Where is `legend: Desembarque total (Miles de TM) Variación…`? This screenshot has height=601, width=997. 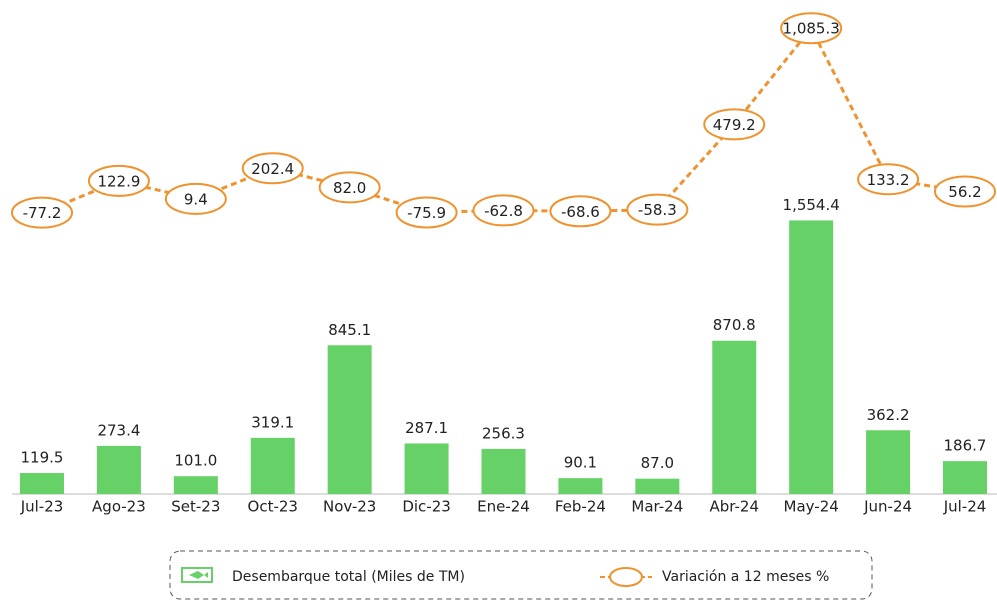
legend: Desembarque total (Miles de TM) Variación… is located at coordinates (505, 577).